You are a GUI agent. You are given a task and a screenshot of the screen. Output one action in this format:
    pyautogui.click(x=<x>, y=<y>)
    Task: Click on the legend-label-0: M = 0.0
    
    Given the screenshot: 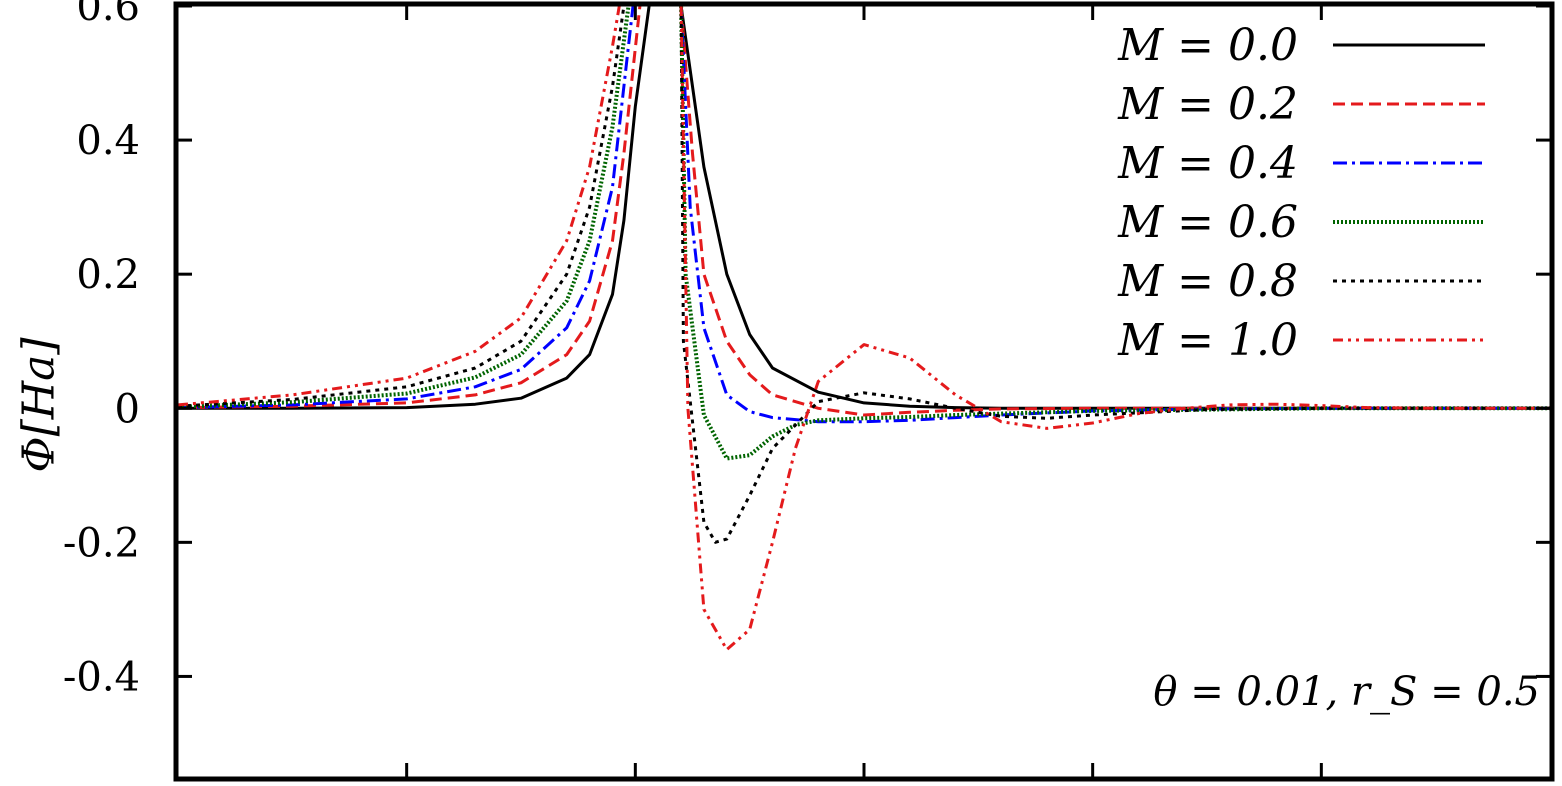 What is the action you would take?
    pyautogui.click(x=1207, y=45)
    